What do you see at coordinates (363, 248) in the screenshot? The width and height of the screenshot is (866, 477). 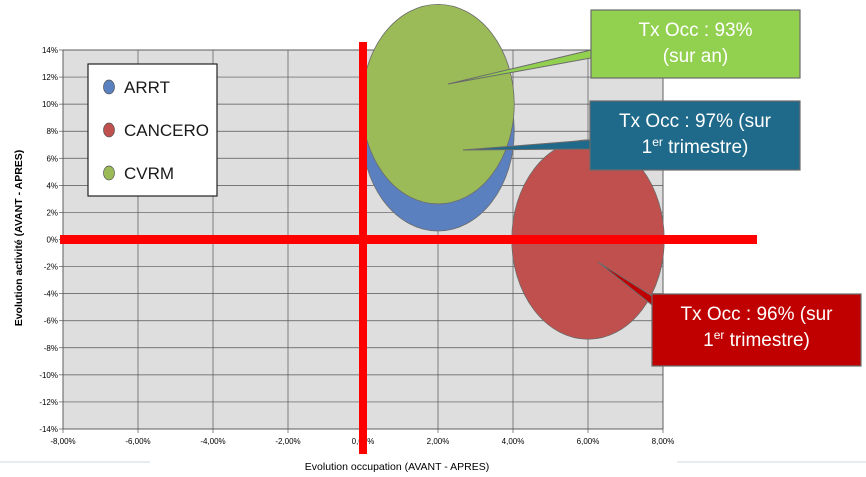 I see `vertical-reference-line` at bounding box center [363, 248].